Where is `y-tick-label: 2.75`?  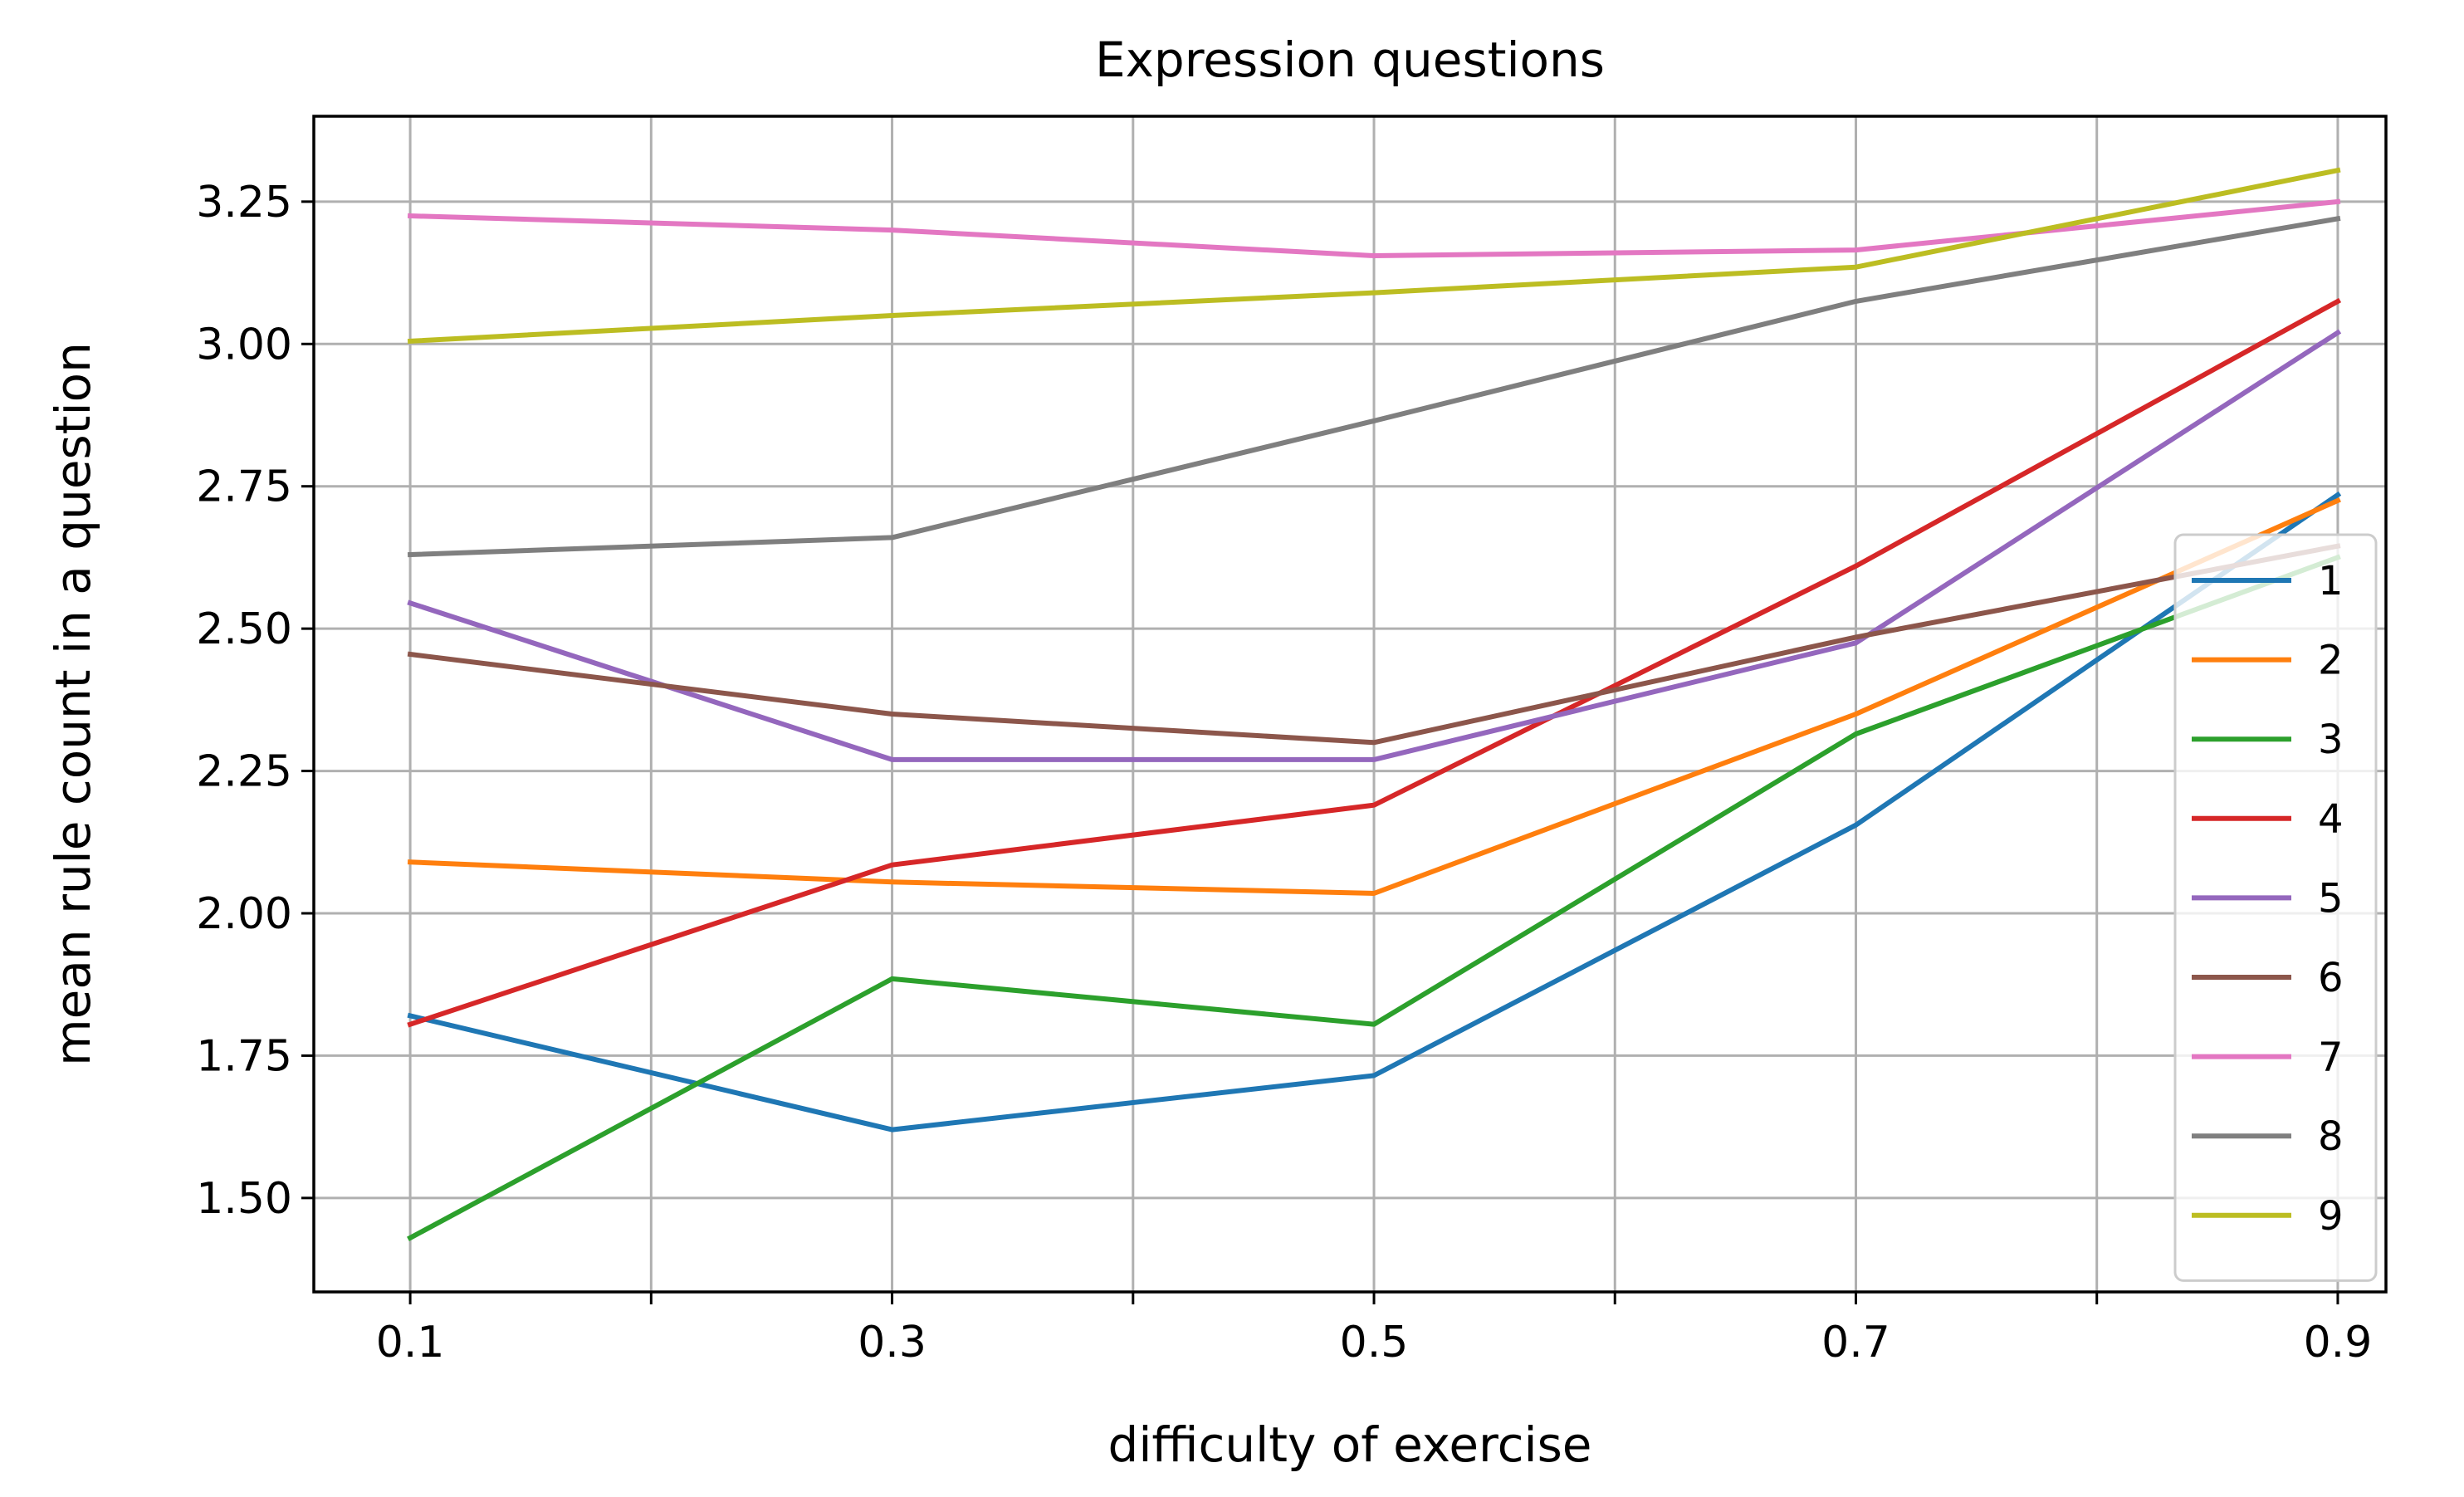
y-tick-label: 2.75 is located at coordinates (244, 487).